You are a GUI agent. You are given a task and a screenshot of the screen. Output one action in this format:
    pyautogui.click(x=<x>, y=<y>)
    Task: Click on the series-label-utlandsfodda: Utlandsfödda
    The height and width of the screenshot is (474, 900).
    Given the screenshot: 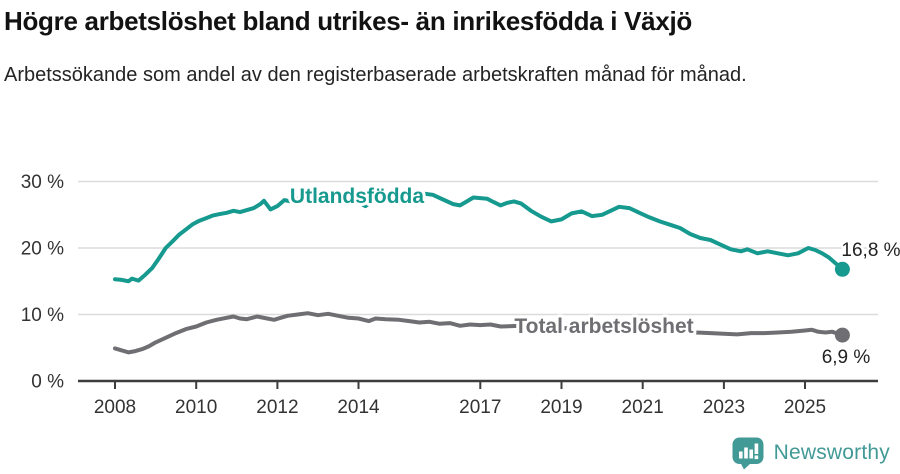 What is the action you would take?
    pyautogui.click(x=357, y=196)
    